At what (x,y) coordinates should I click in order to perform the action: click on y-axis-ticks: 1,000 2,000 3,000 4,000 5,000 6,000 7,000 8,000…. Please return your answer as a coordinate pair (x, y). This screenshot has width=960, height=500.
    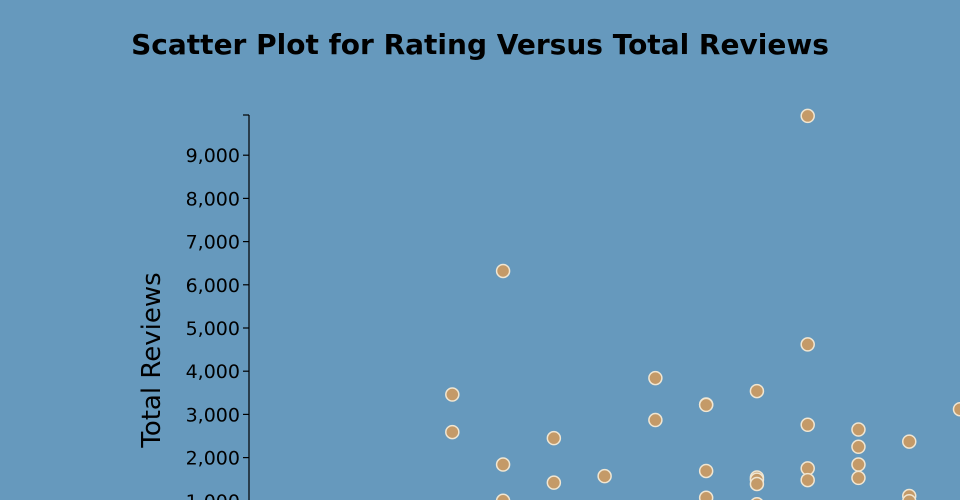
    Looking at the image, I should click on (217, 307).